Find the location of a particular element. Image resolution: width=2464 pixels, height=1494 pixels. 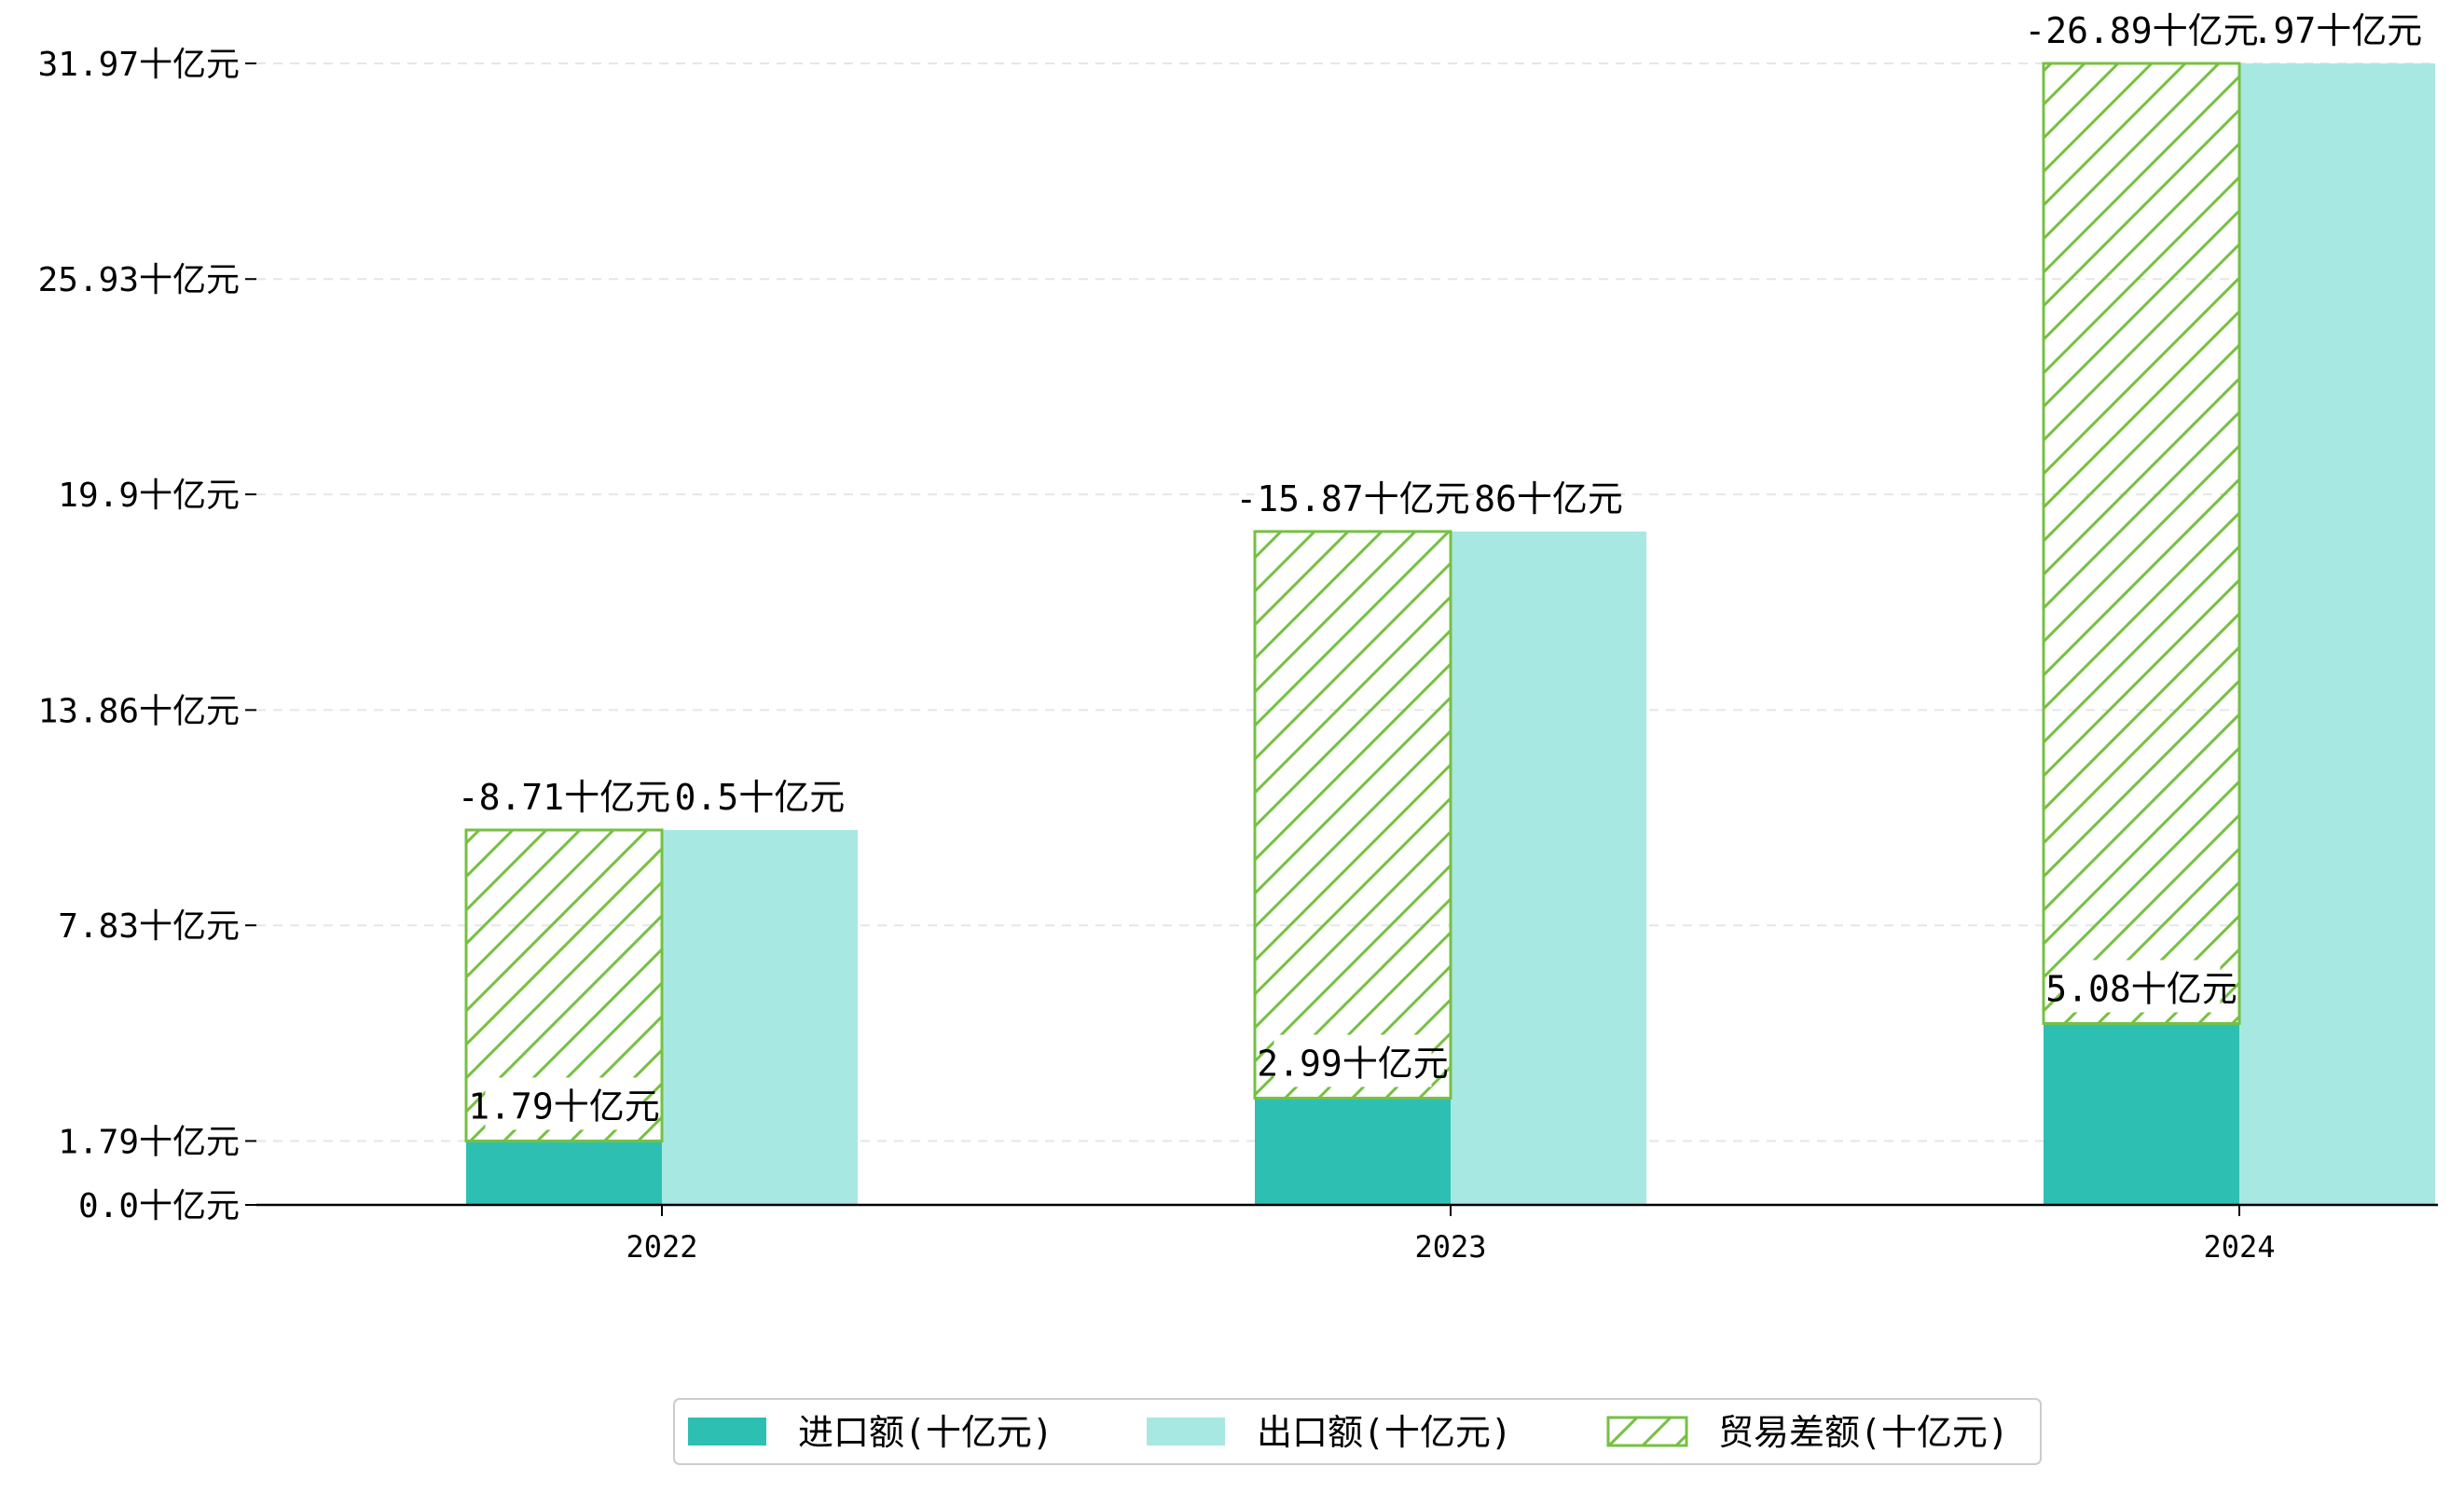

y-tick-label: 31.97十亿元 is located at coordinates (139, 65).